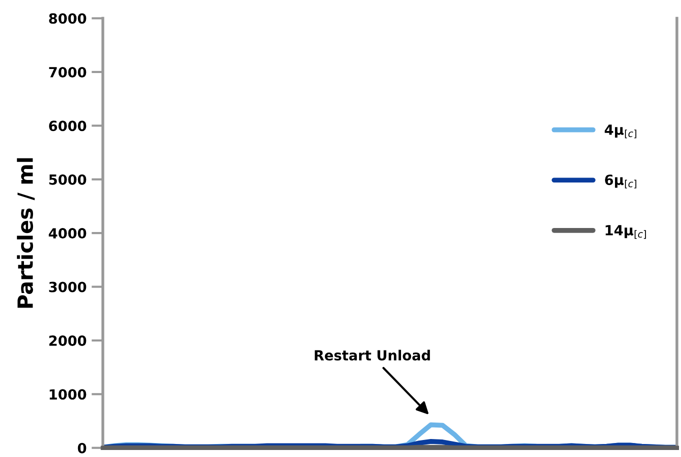 The height and width of the screenshot is (457, 681). What do you see at coordinates (67, 126) in the screenshot?
I see `y-tick-label: 6000` at bounding box center [67, 126].